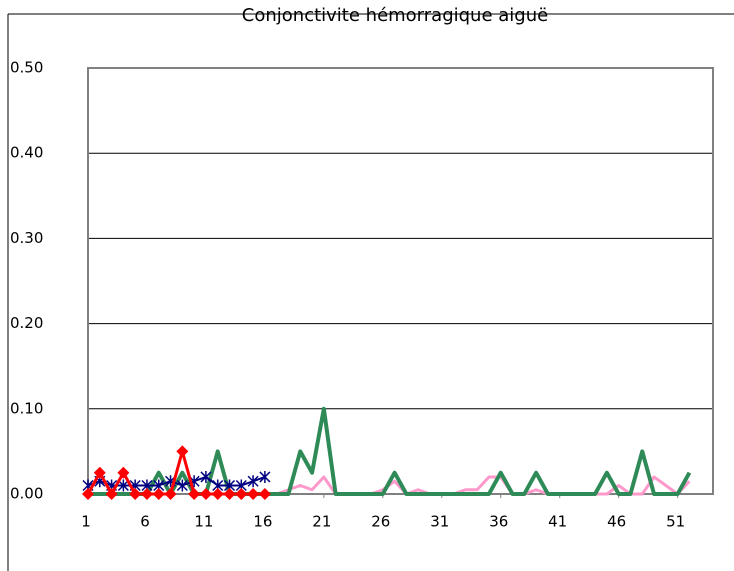 This screenshot has width=734, height=571. I want to click on series-line, so click(483, 485).